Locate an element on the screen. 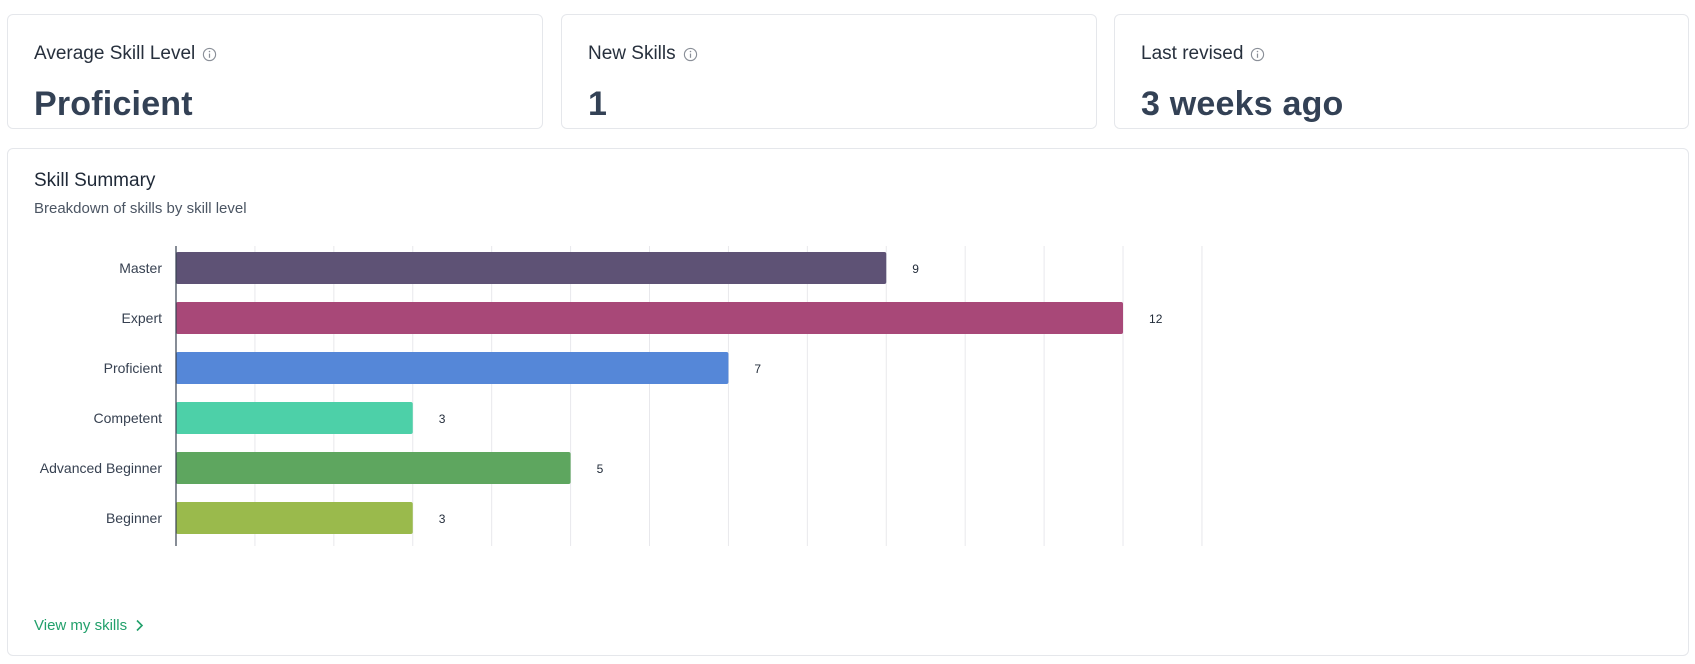  category-label: Expert is located at coordinates (142, 318).